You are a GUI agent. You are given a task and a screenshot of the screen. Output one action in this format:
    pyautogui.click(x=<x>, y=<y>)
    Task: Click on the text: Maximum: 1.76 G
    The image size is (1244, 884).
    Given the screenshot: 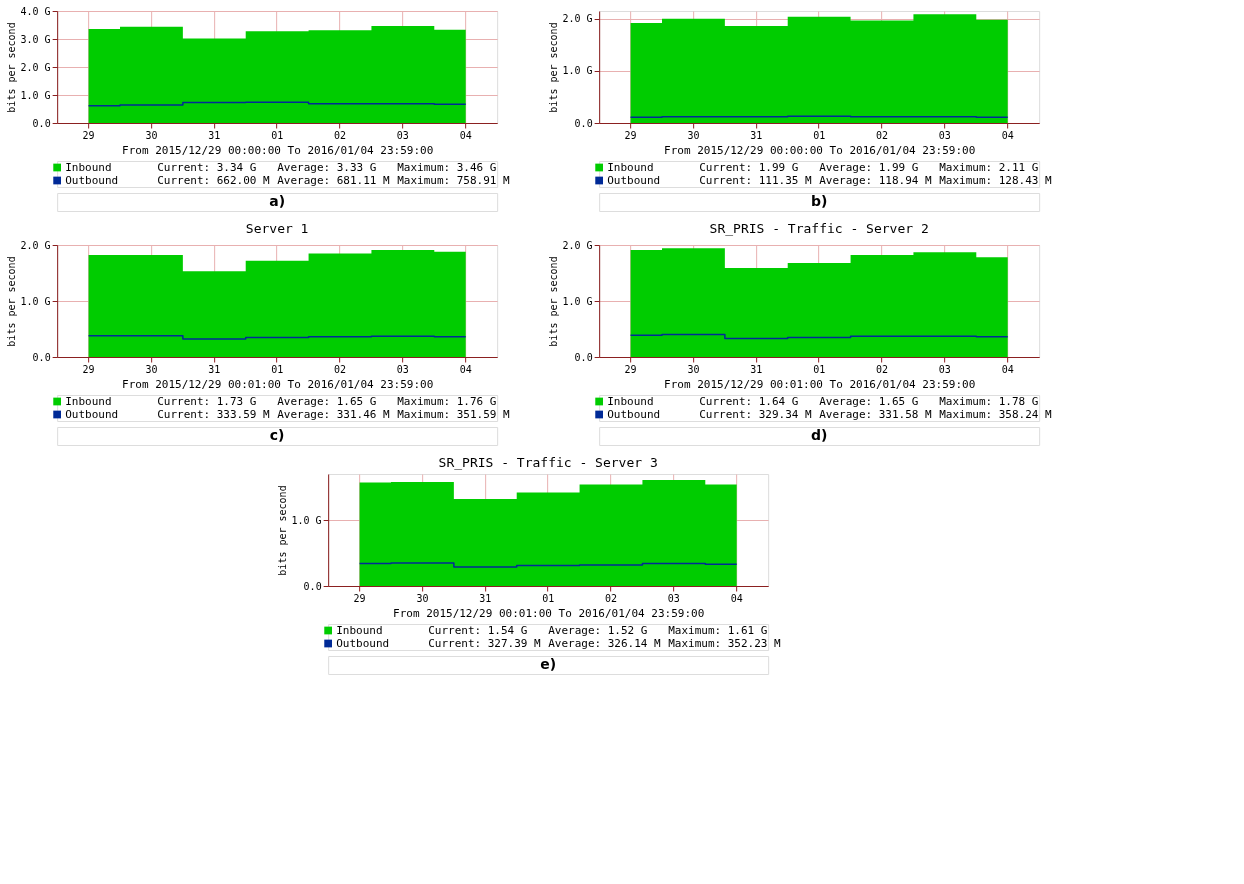 What is the action you would take?
    pyautogui.click(x=447, y=401)
    